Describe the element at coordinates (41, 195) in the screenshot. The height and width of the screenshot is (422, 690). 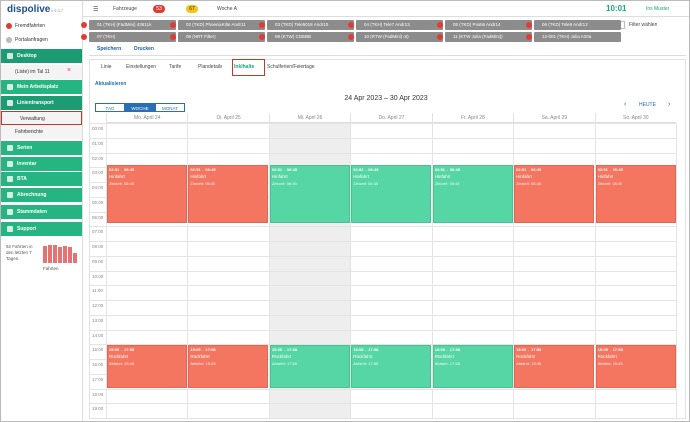
I see `sidebar-item: Abrechnung` at that location.